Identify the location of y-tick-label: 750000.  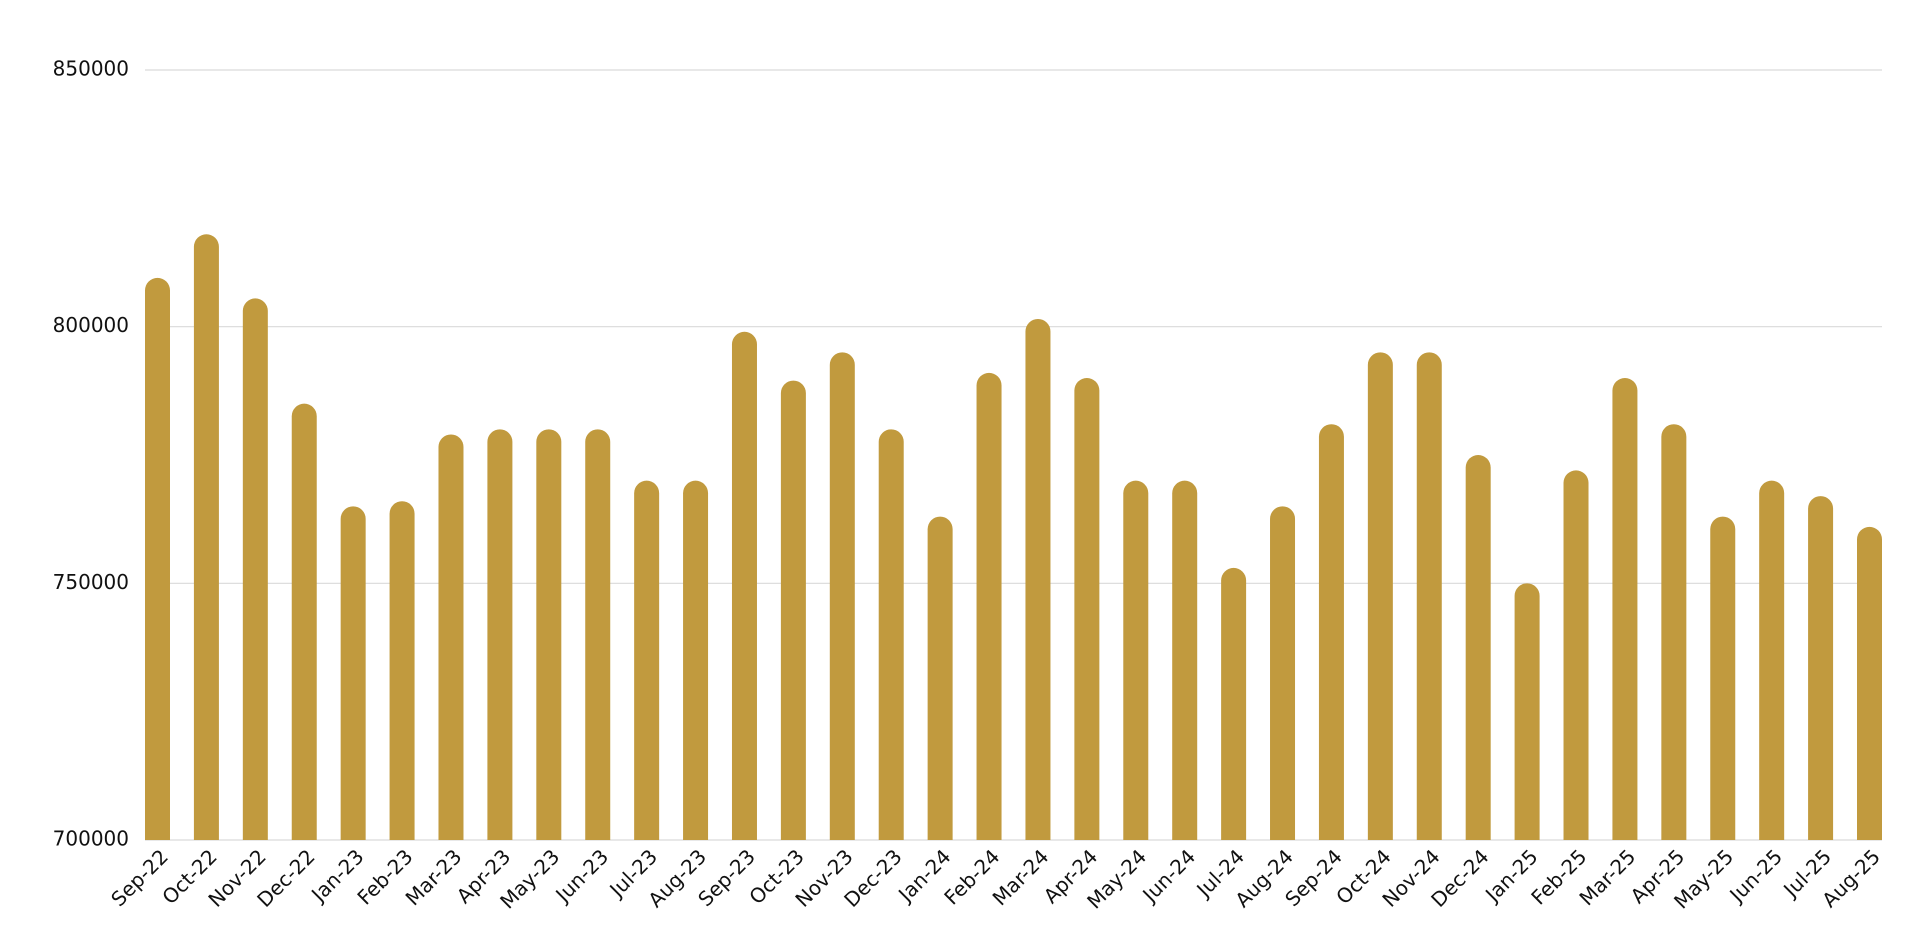
(91, 582).